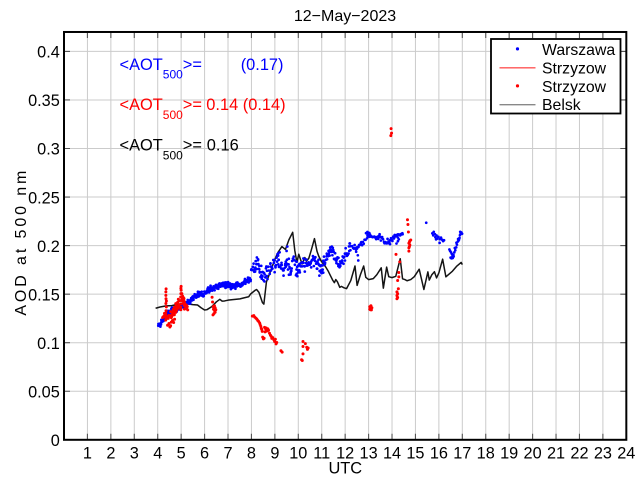  Describe the element at coordinates (110, 454) in the screenshot. I see `svg-text: 2` at that location.